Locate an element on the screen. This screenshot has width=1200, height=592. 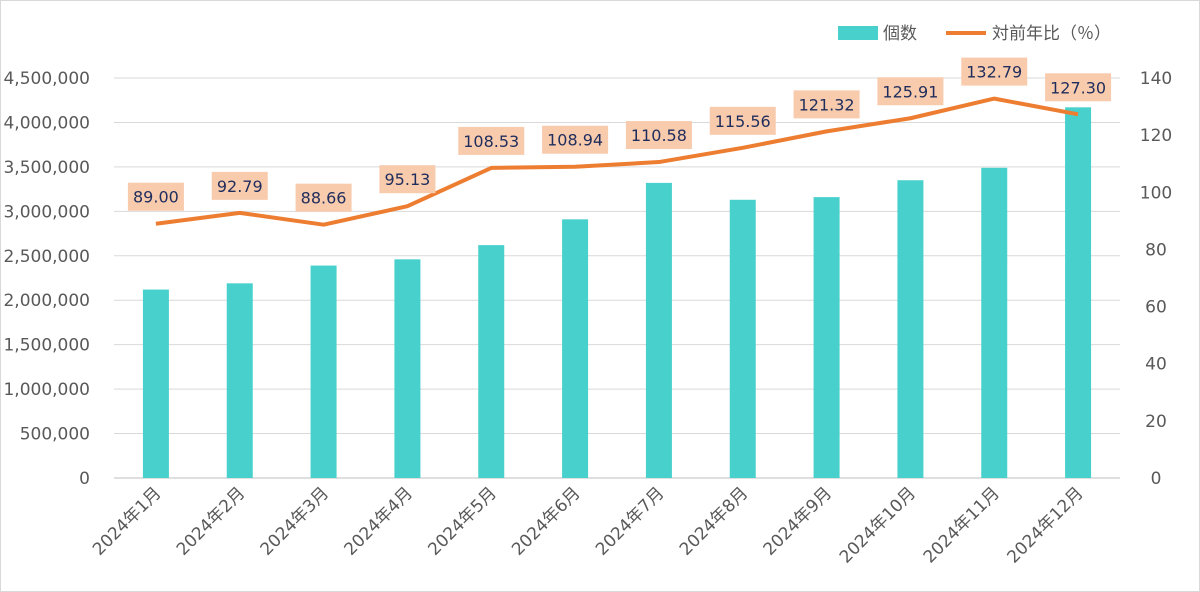
y-right-tick-label: 80 is located at coordinates (1156, 250).